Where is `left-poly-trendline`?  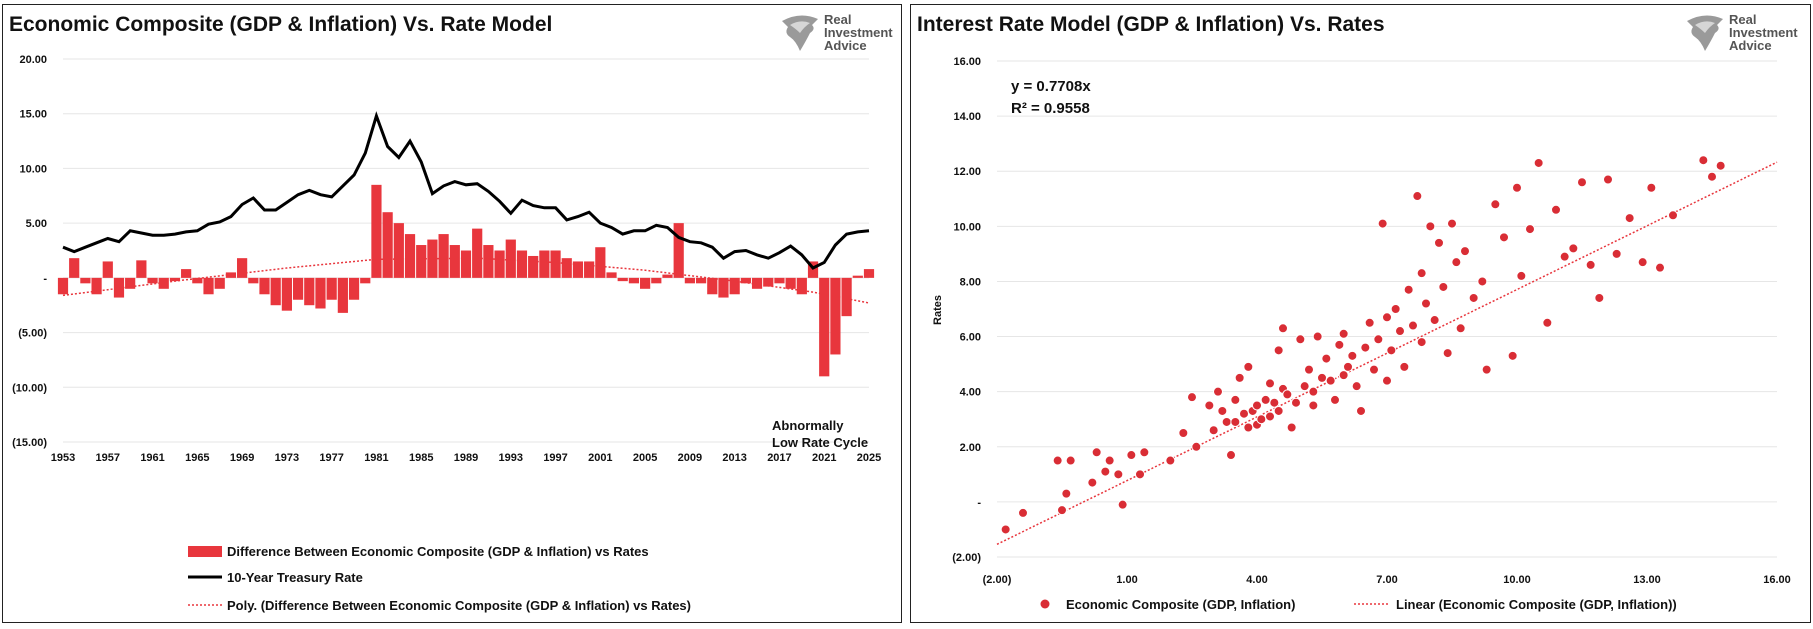 left-poly-trendline is located at coordinates (466, 280).